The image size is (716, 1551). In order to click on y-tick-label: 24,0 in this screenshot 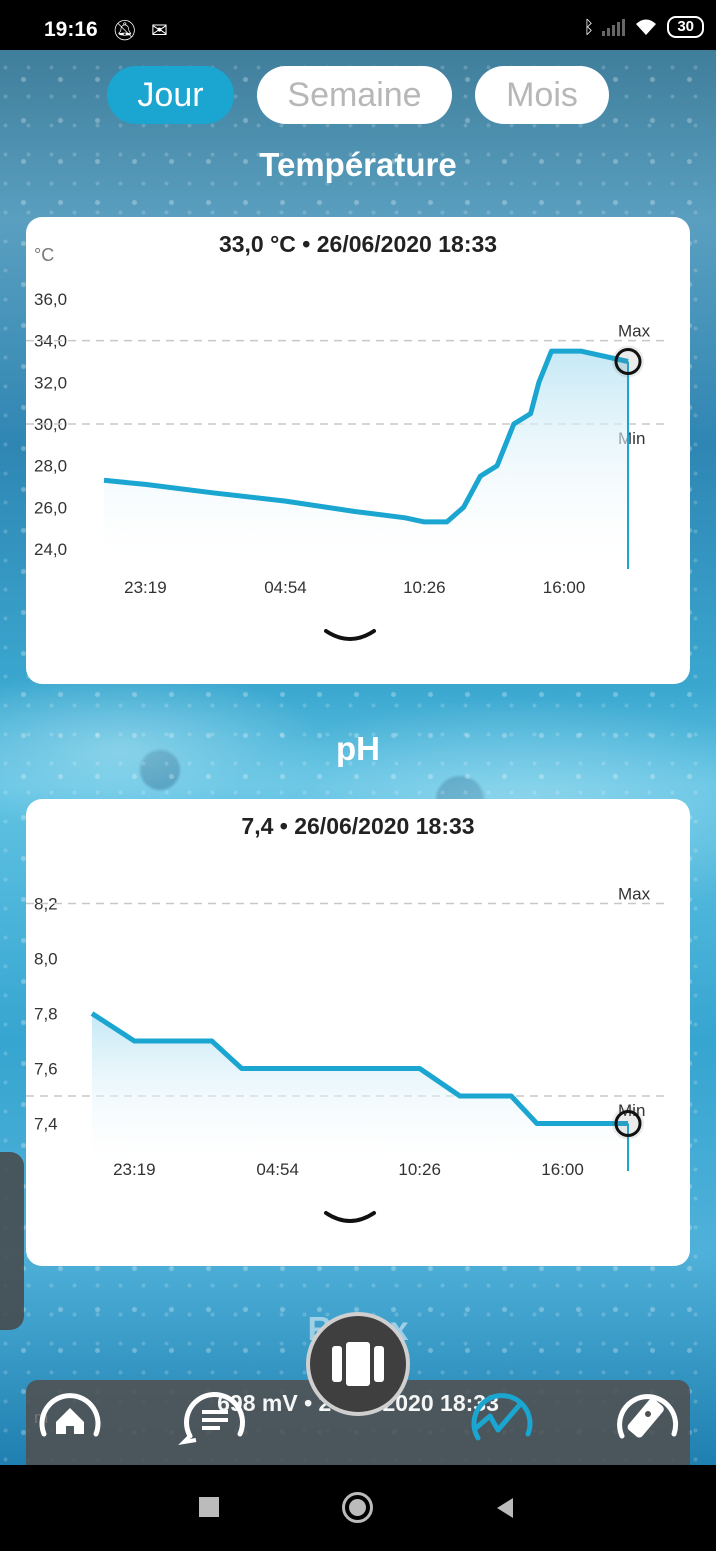, I will do `click(50, 549)`.